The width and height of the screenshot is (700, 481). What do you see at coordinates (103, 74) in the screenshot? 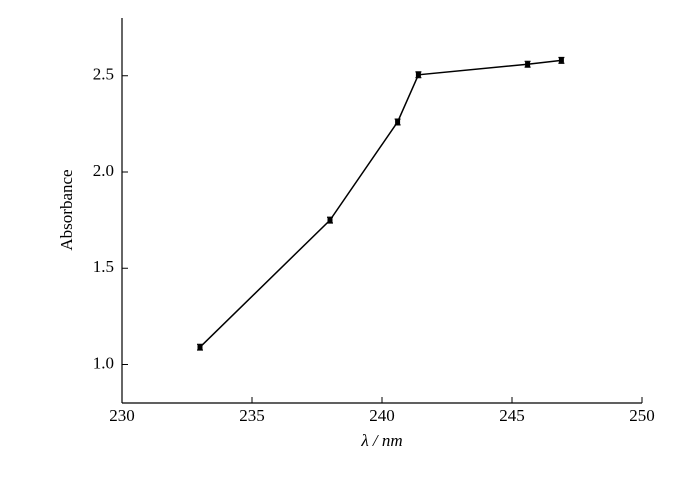
I see `y-tick-label: 2.5` at bounding box center [103, 74].